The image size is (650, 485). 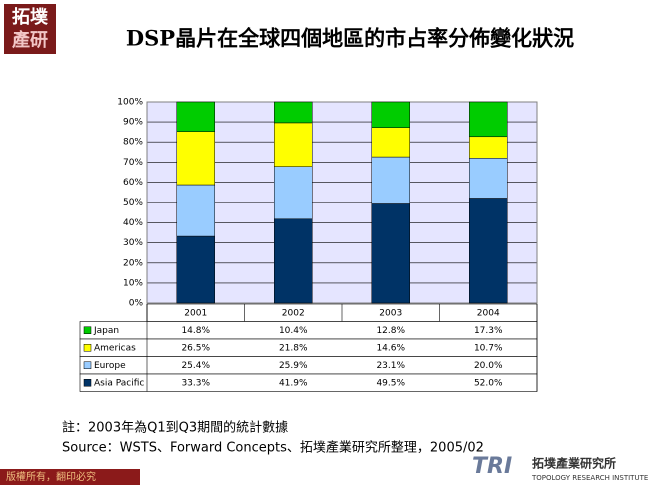 I want to click on y-tick-label: 90%, so click(x=133, y=123).